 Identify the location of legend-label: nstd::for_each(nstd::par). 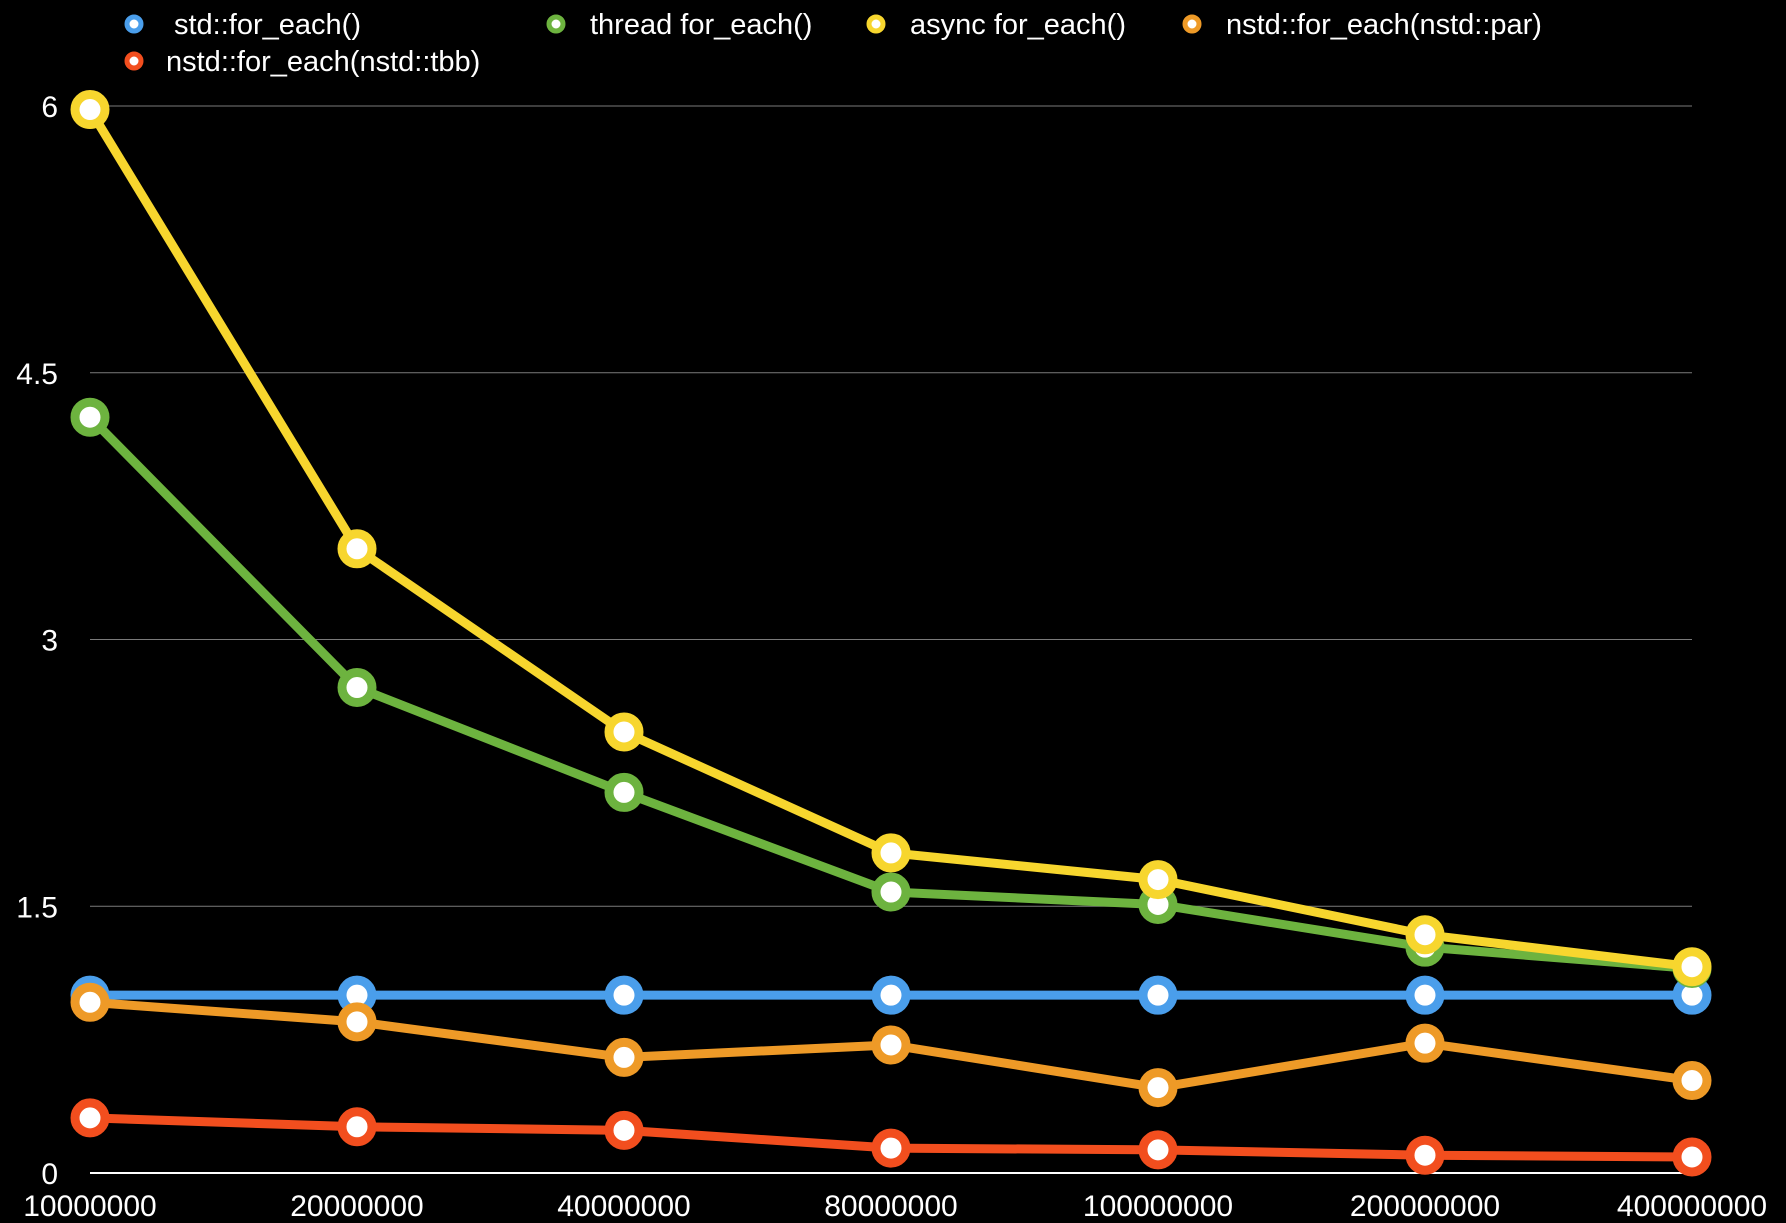
(1384, 25).